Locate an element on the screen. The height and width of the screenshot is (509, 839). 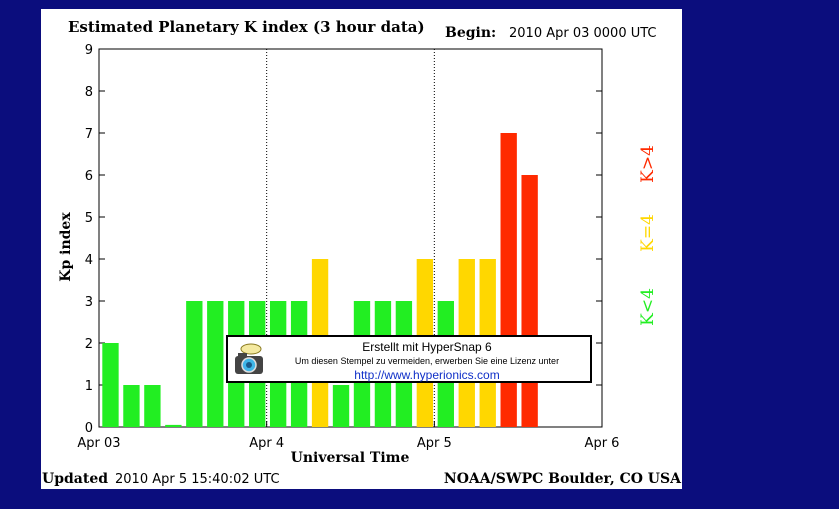
updated-label: Updated is located at coordinates (75, 479).